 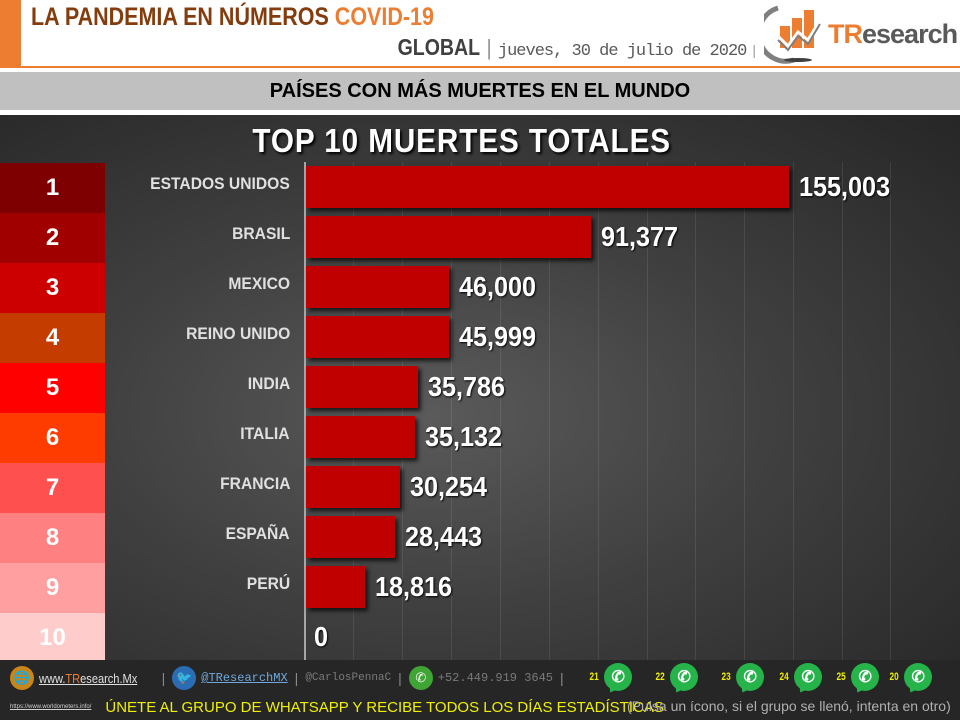 What do you see at coordinates (444, 536) in the screenshot?
I see `value-label: 28,443` at bounding box center [444, 536].